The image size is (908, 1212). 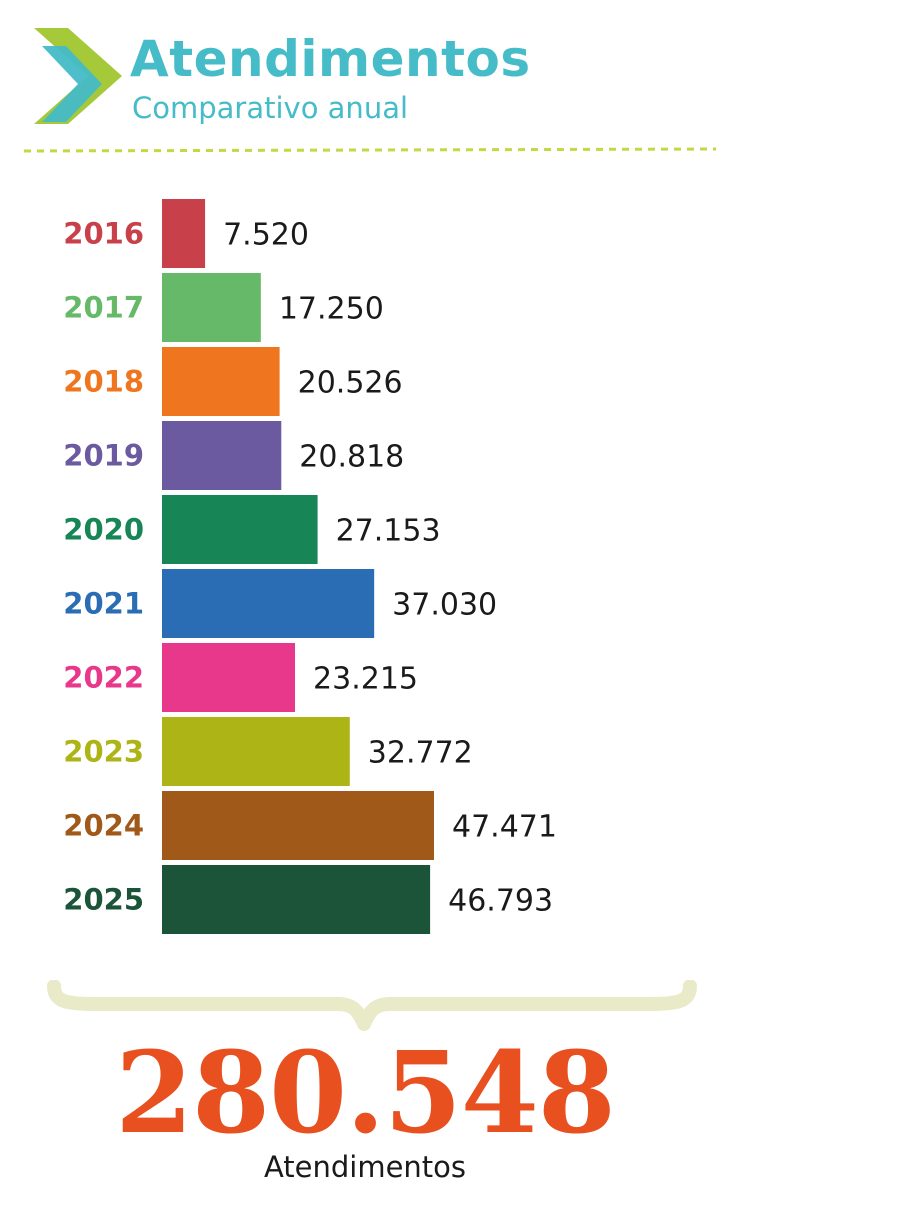 What do you see at coordinates (296, 899) in the screenshot?
I see `bar-2025` at bounding box center [296, 899].